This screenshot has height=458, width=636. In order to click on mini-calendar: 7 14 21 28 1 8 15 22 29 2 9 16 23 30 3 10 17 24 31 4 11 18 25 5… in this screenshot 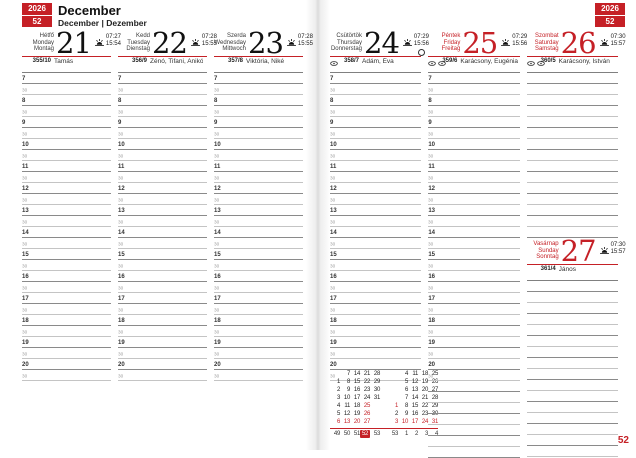, I will do `click(384, 404)`.